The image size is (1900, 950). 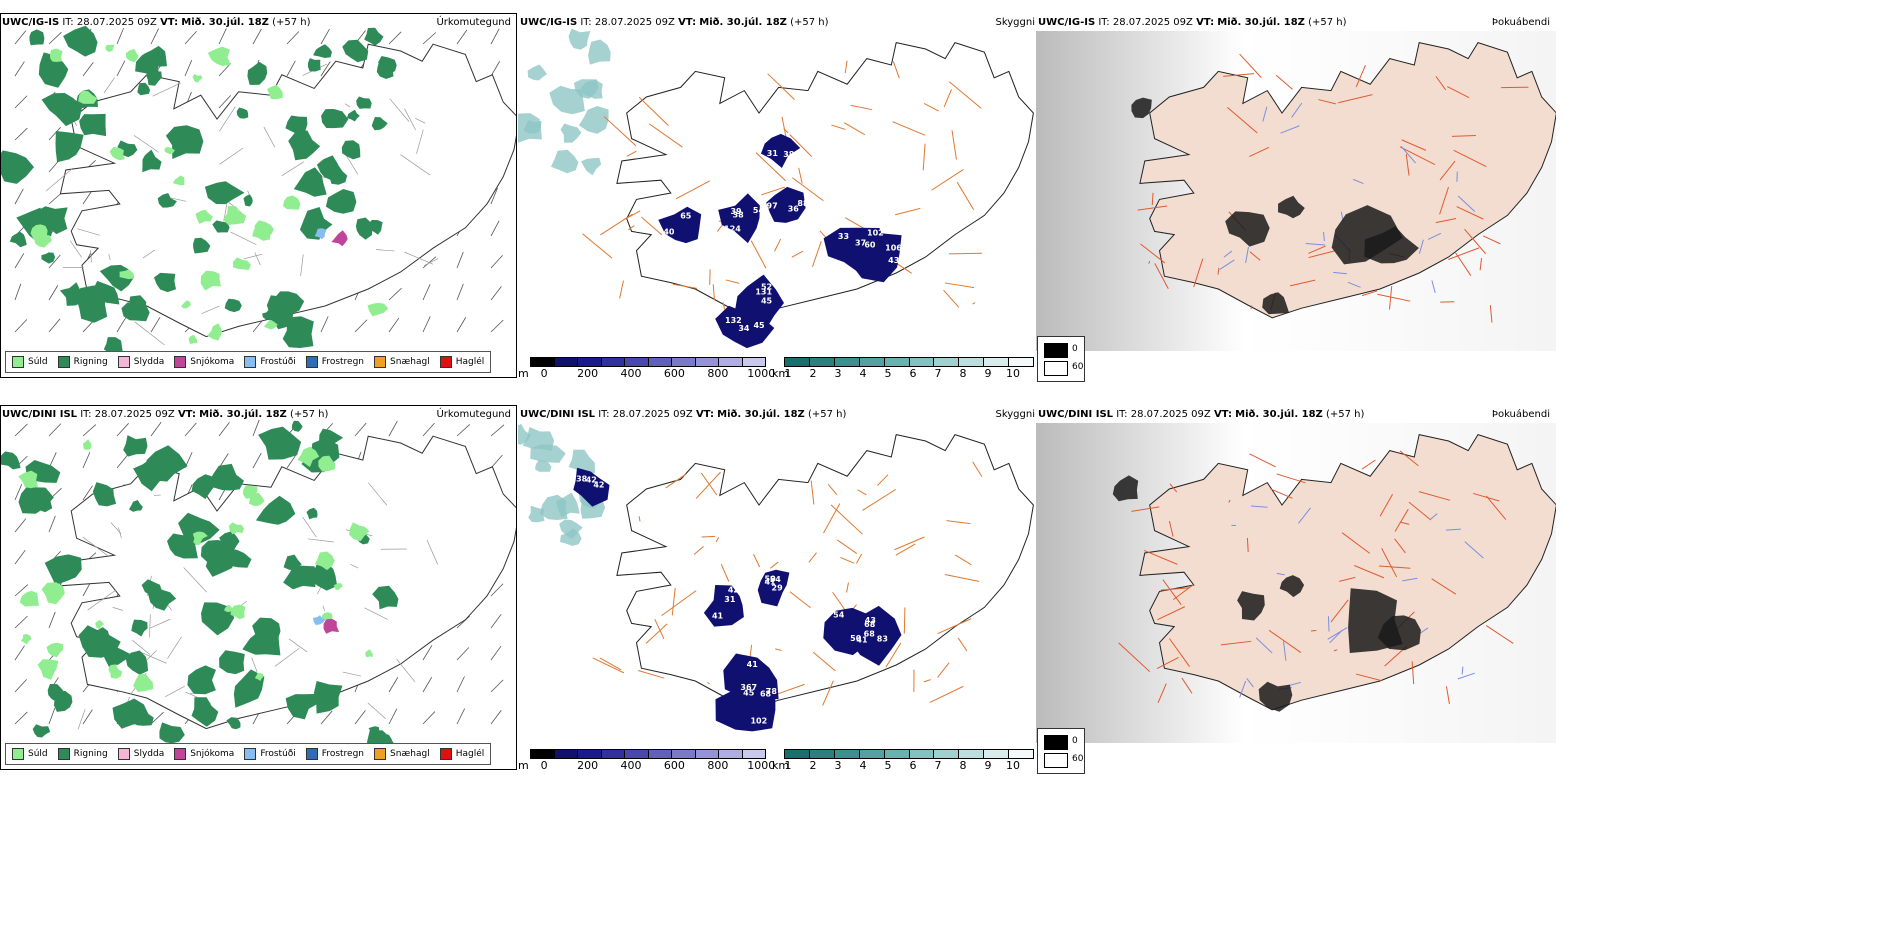 I want to click on cloud-base-label: 38, so click(x=789, y=154).